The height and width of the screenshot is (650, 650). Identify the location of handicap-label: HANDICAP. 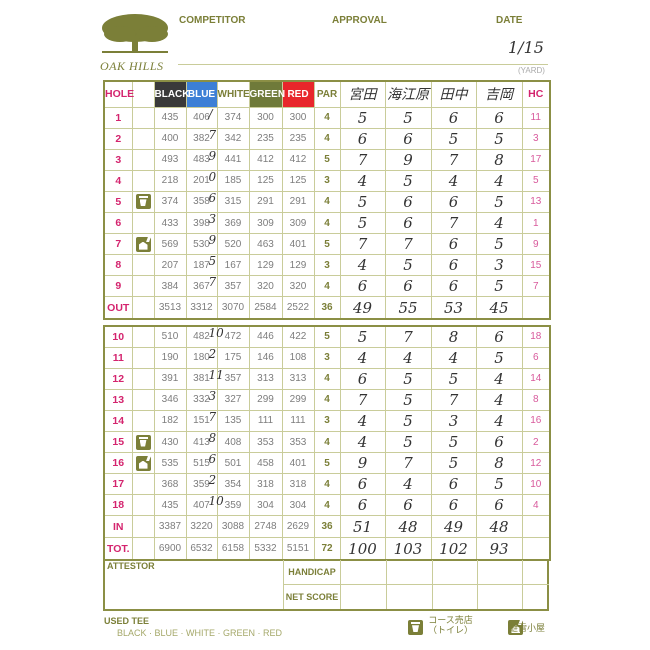
(312, 572).